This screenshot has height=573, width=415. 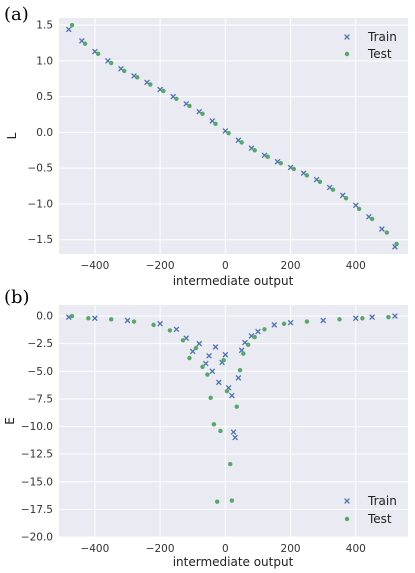 I want to click on y-tick-label: 0.5, so click(x=44, y=97).